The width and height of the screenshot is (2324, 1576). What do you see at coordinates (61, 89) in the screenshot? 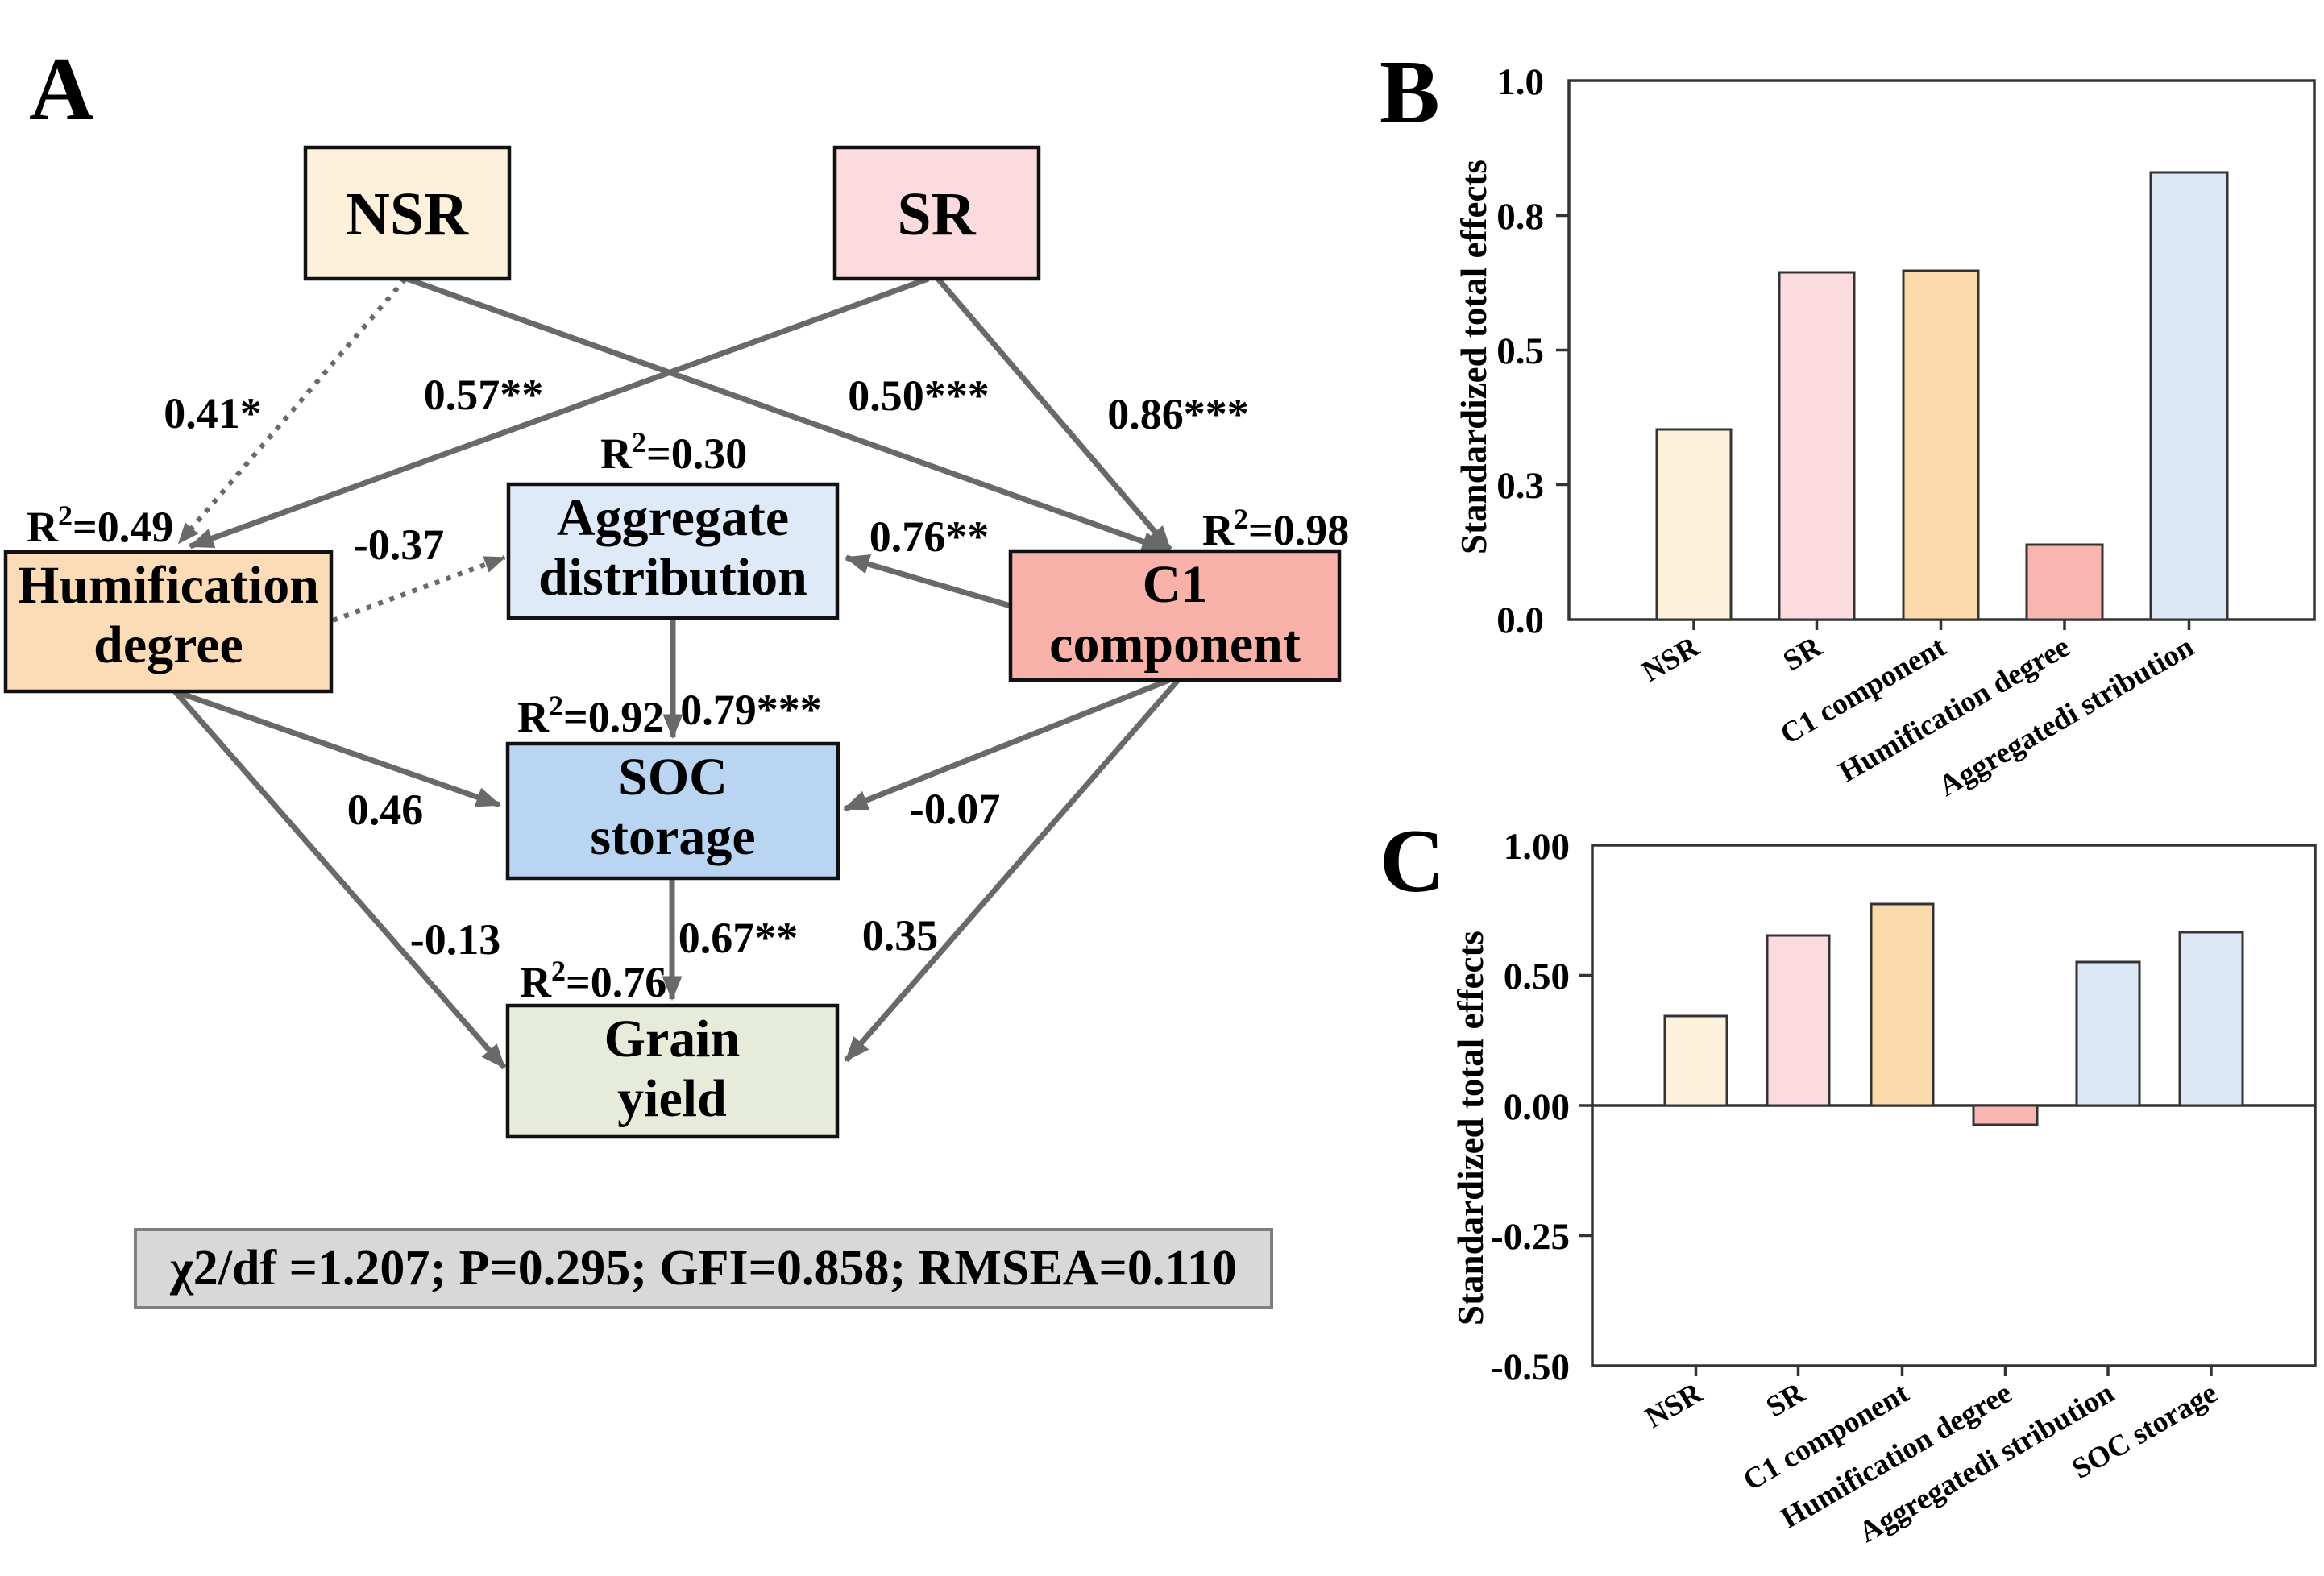
I see `svg-text: A` at bounding box center [61, 89].